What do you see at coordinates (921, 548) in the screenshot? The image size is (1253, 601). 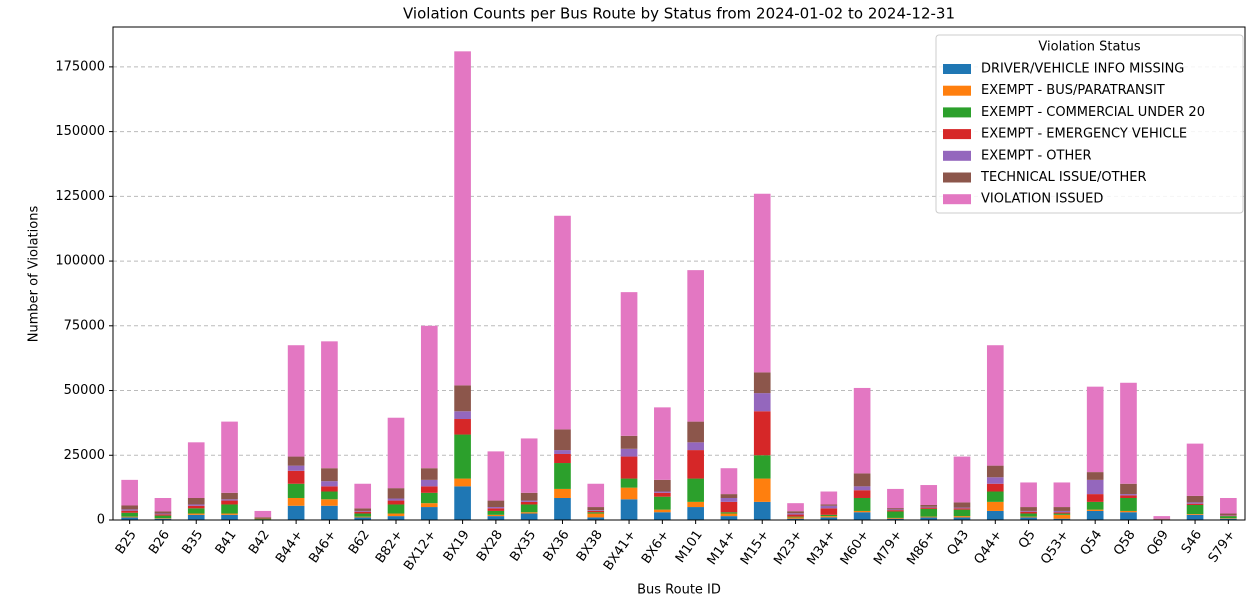 I see `x-tick-label: M86+` at bounding box center [921, 548].